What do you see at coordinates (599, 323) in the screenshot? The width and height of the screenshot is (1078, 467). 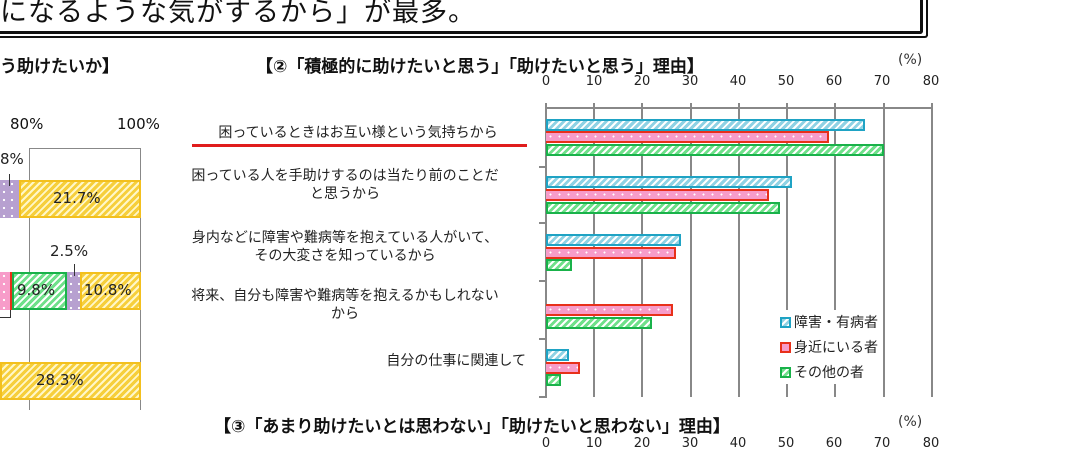 I see `bar-other-group4` at bounding box center [599, 323].